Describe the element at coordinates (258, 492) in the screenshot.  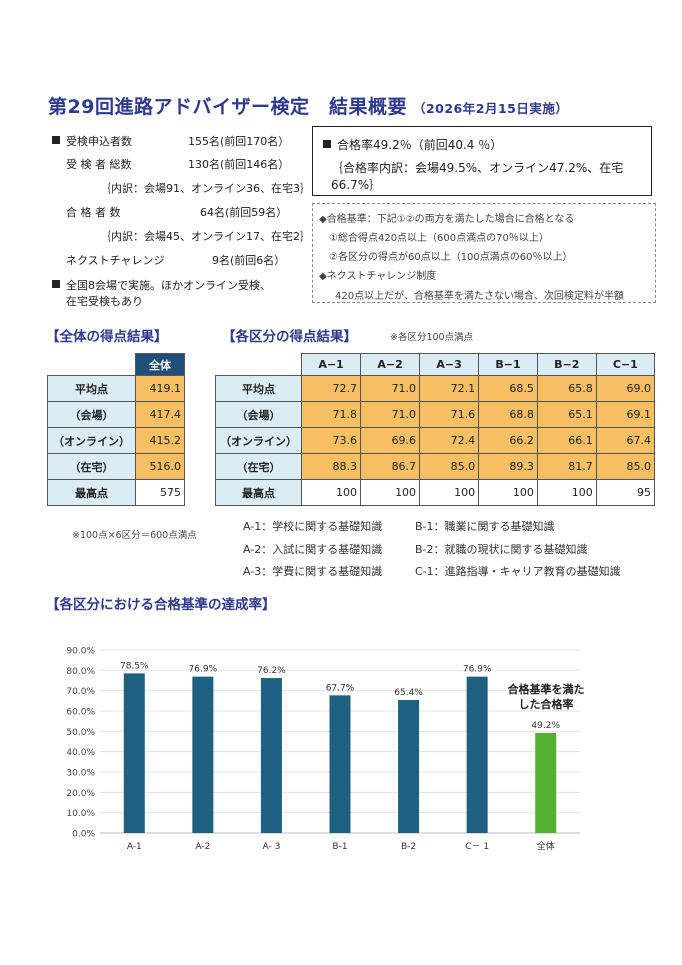
I see `row-label: 最高点` at that location.